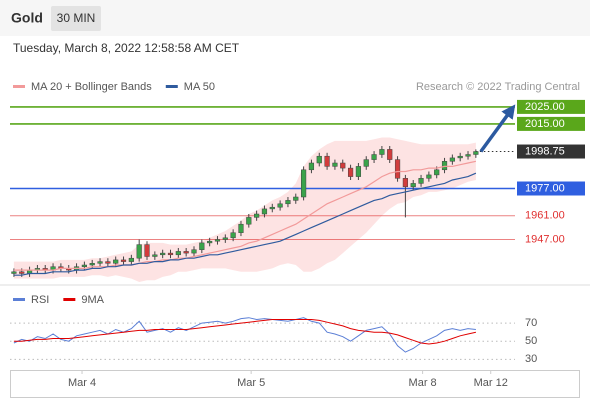 This screenshot has width=590, height=400. I want to click on legend-label: MA 50, so click(199, 87).